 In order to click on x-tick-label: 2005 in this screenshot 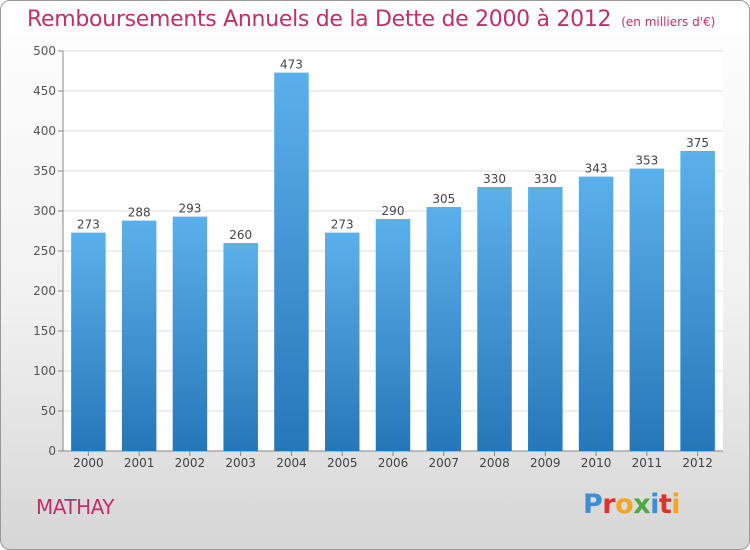, I will do `click(342, 463)`.